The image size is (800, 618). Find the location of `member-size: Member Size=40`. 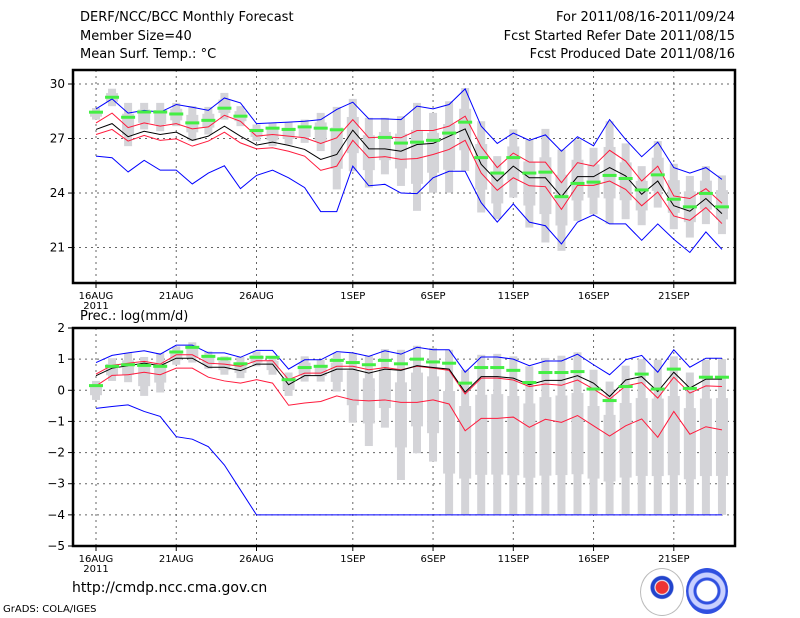

member-size: Member Size=40 is located at coordinates (136, 36).